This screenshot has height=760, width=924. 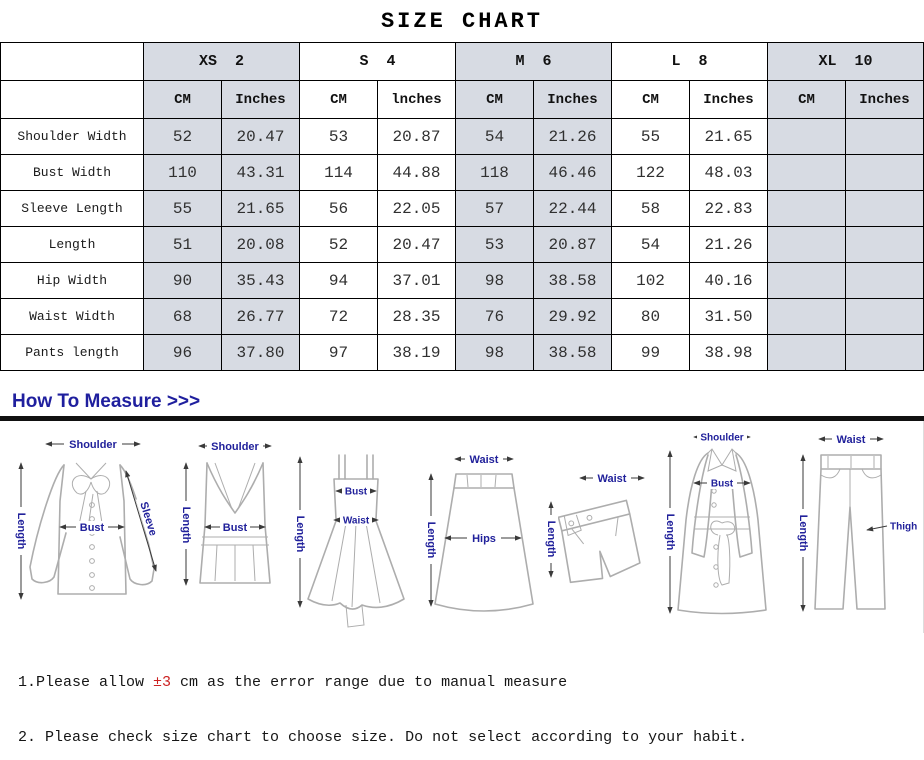 What do you see at coordinates (728, 136) in the screenshot?
I see `table-cell: 21.65` at bounding box center [728, 136].